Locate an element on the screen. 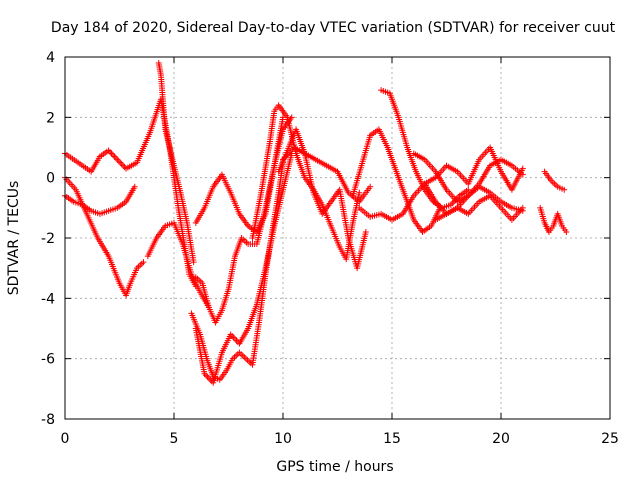  series-arc-d is located at coordinates (176, 163).